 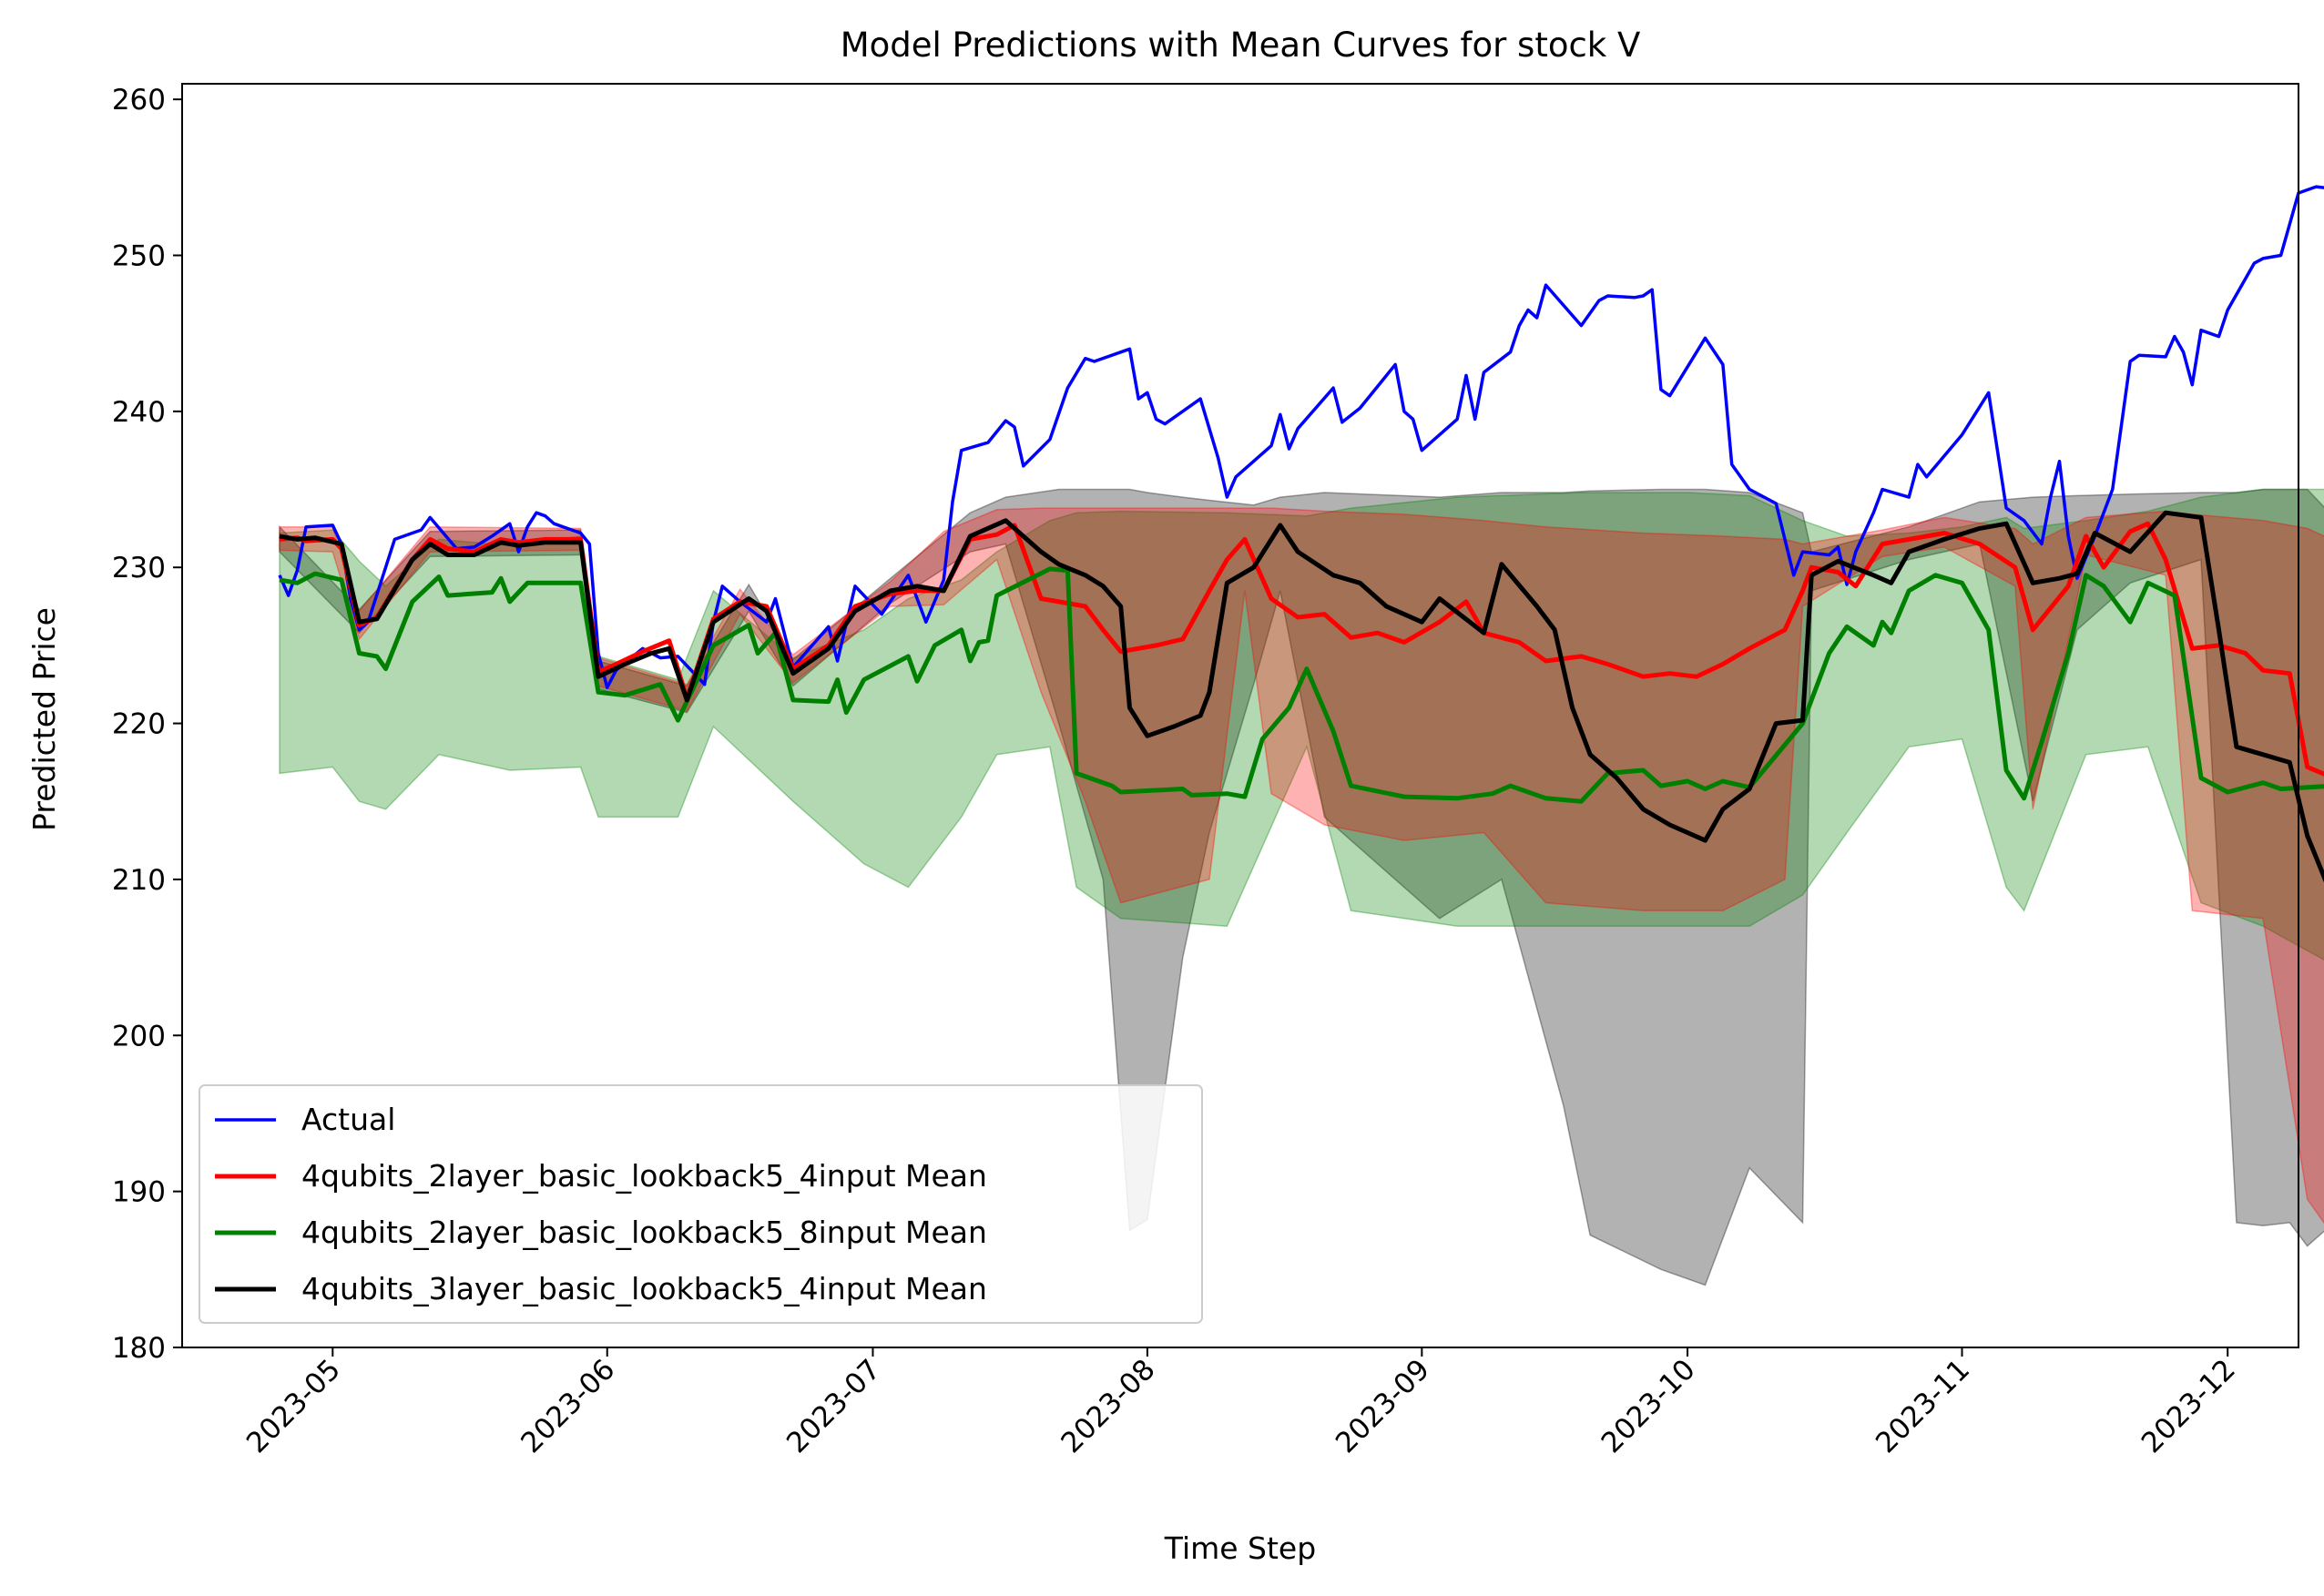 I want to click on y-tick-label: 180, so click(x=139, y=1348).